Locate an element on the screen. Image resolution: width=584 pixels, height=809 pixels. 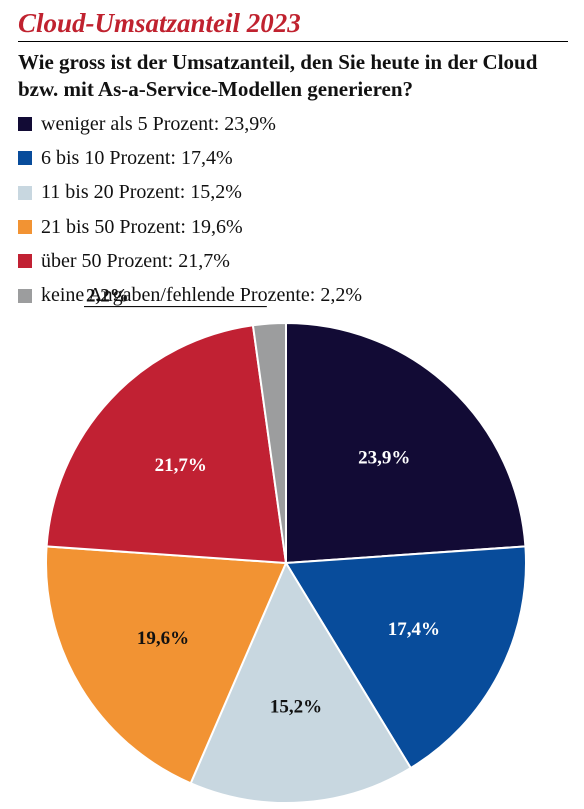
legend-item: über 50 Prozent: 21,7% is located at coordinates (190, 261).